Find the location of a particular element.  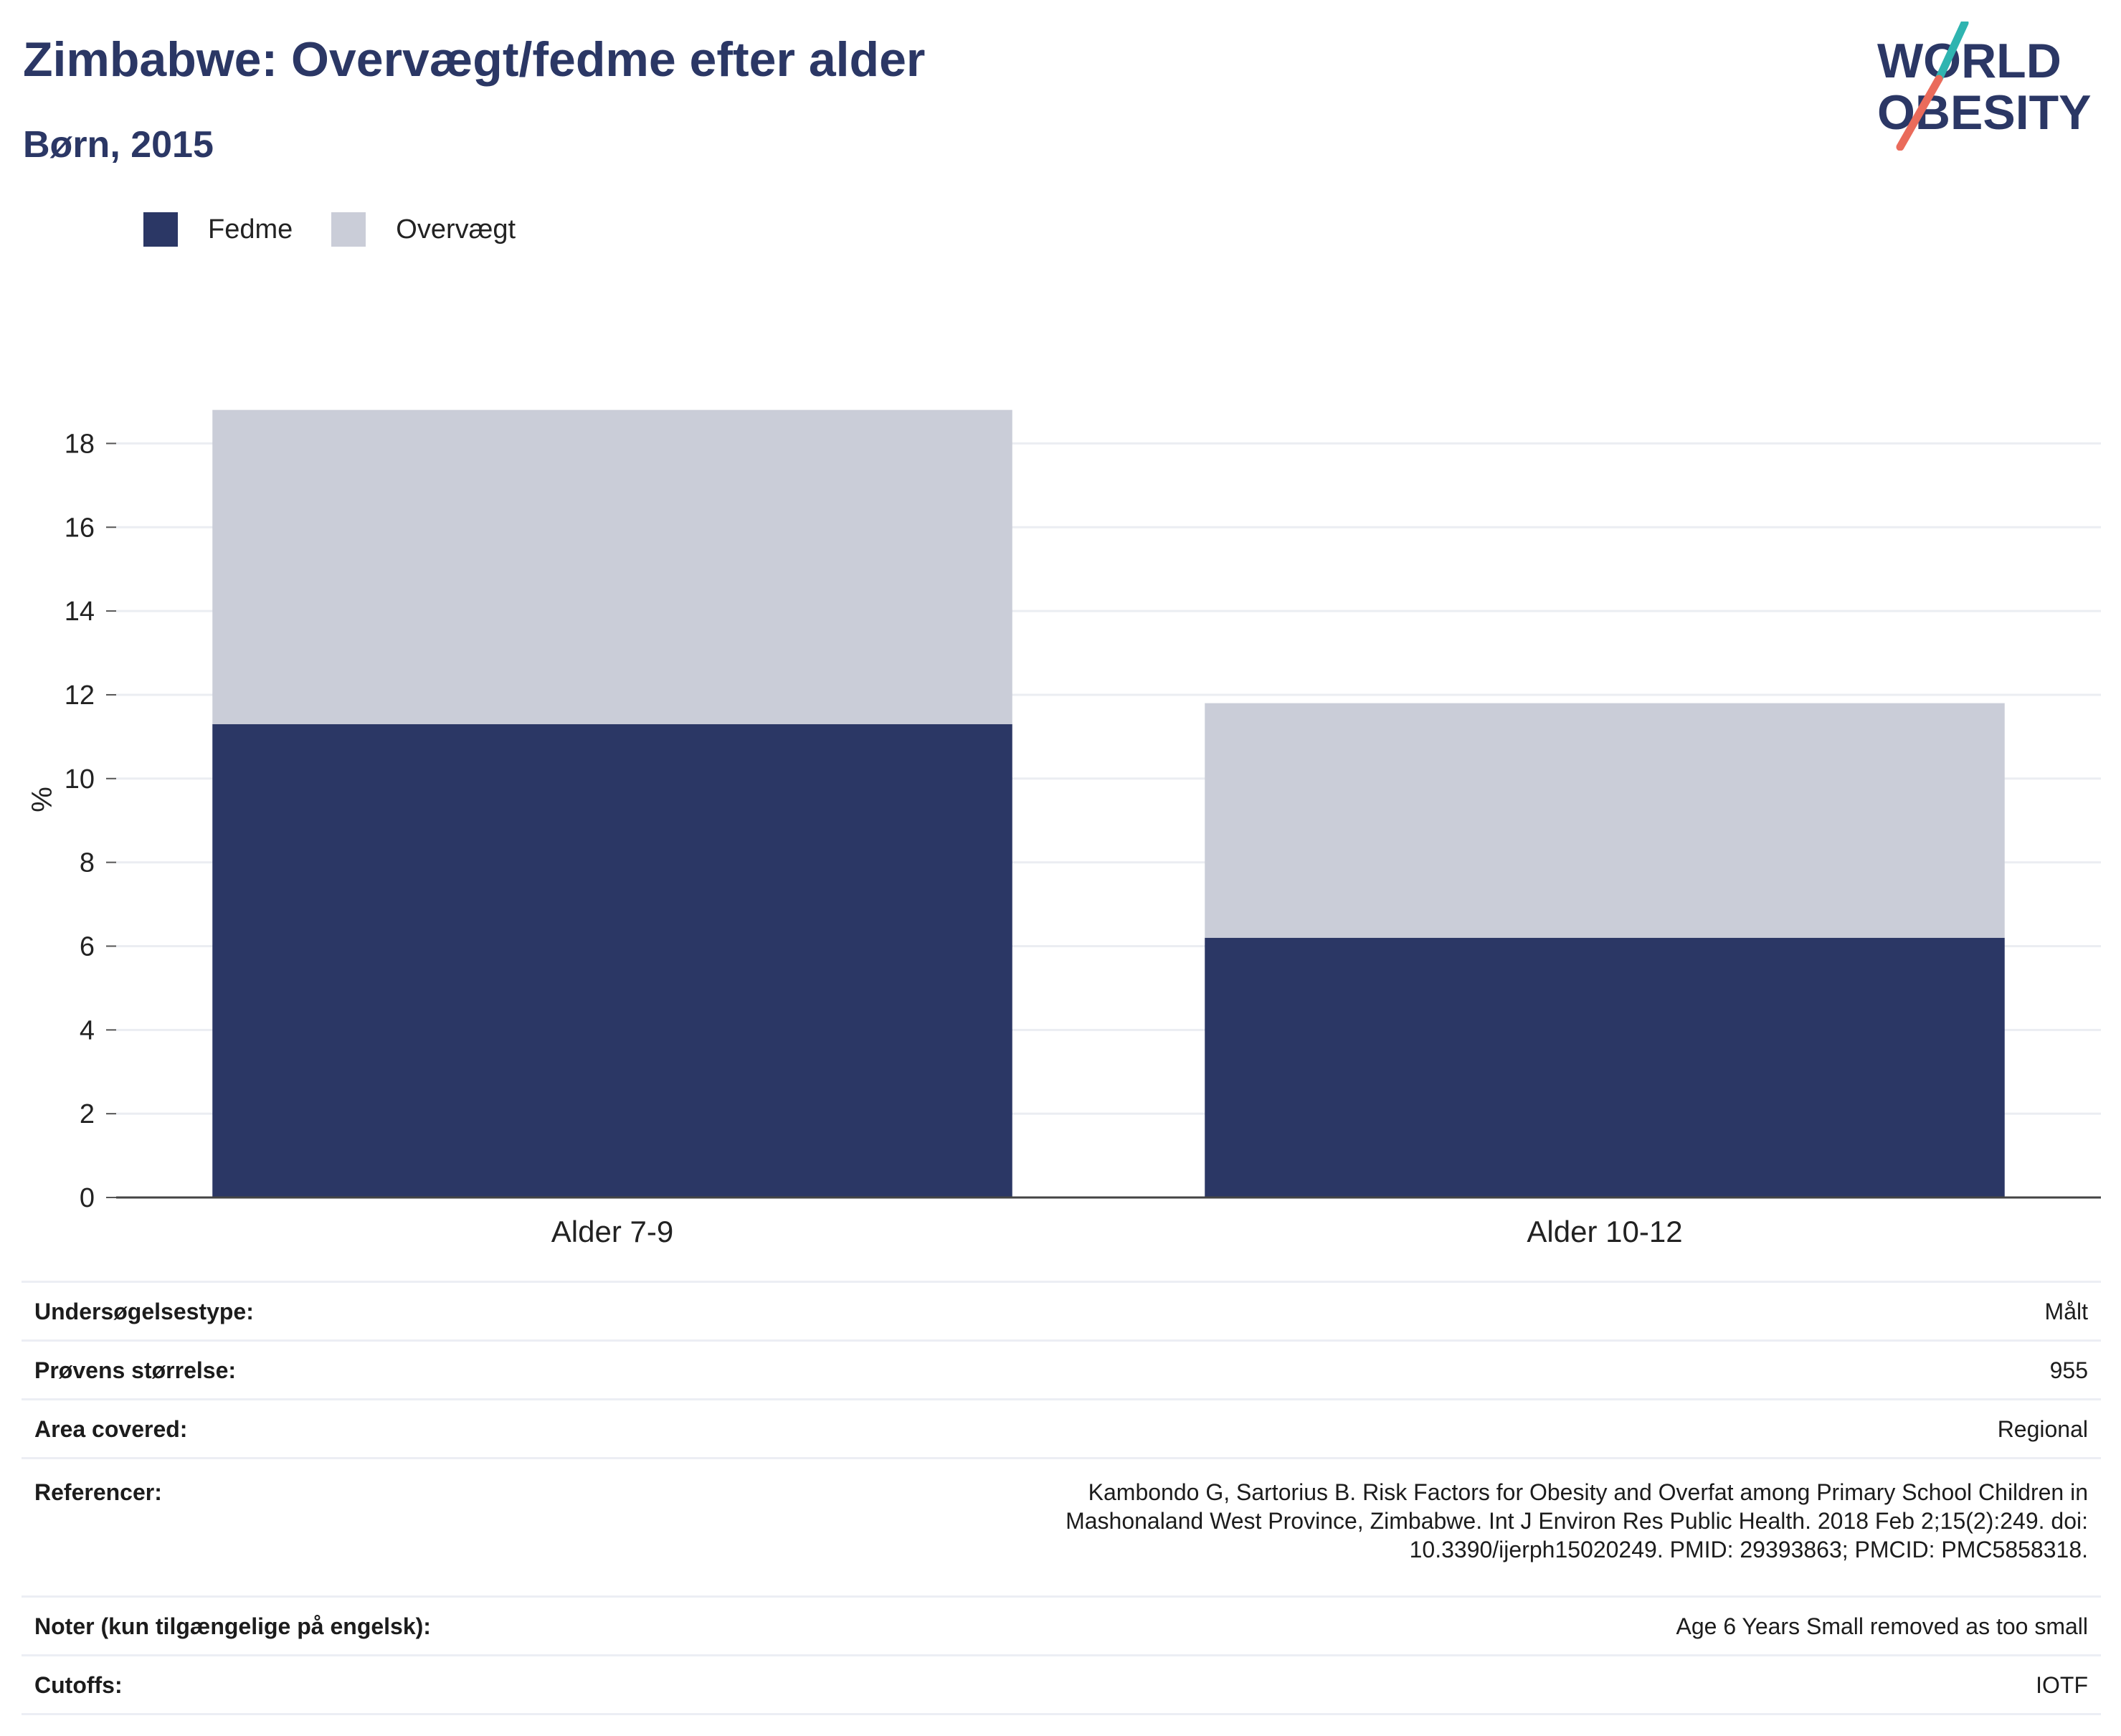

info-row-survey-type: Undersøgelsestype: Målt is located at coordinates (1061, 1311).